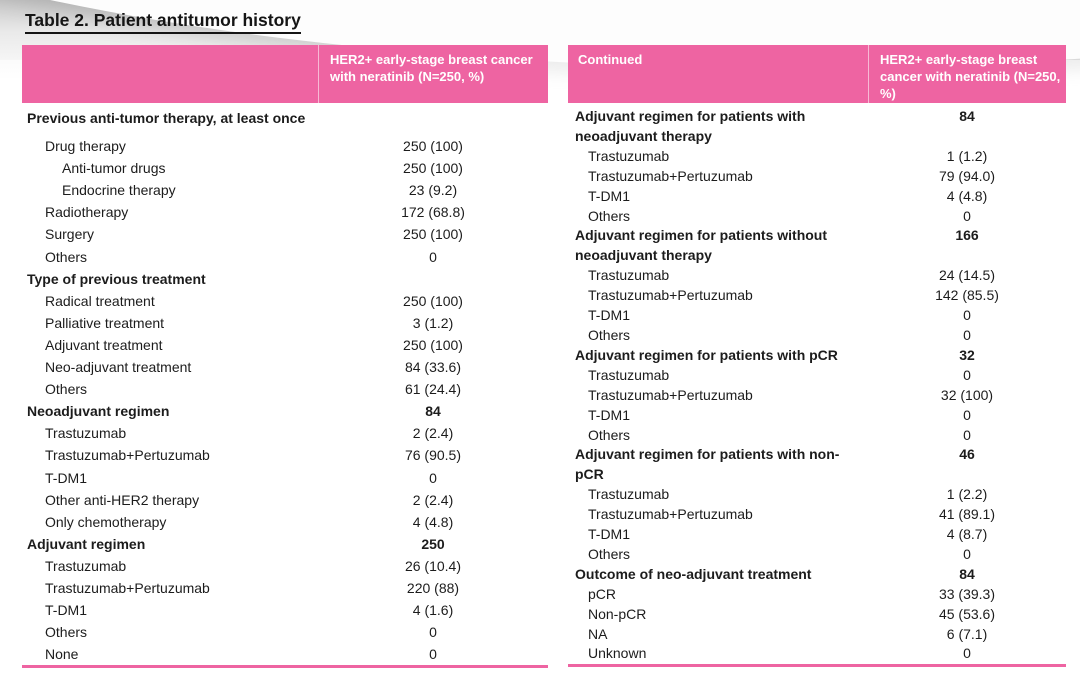  What do you see at coordinates (100, 300) in the screenshot?
I see `row-label: Radical treatment` at bounding box center [100, 300].